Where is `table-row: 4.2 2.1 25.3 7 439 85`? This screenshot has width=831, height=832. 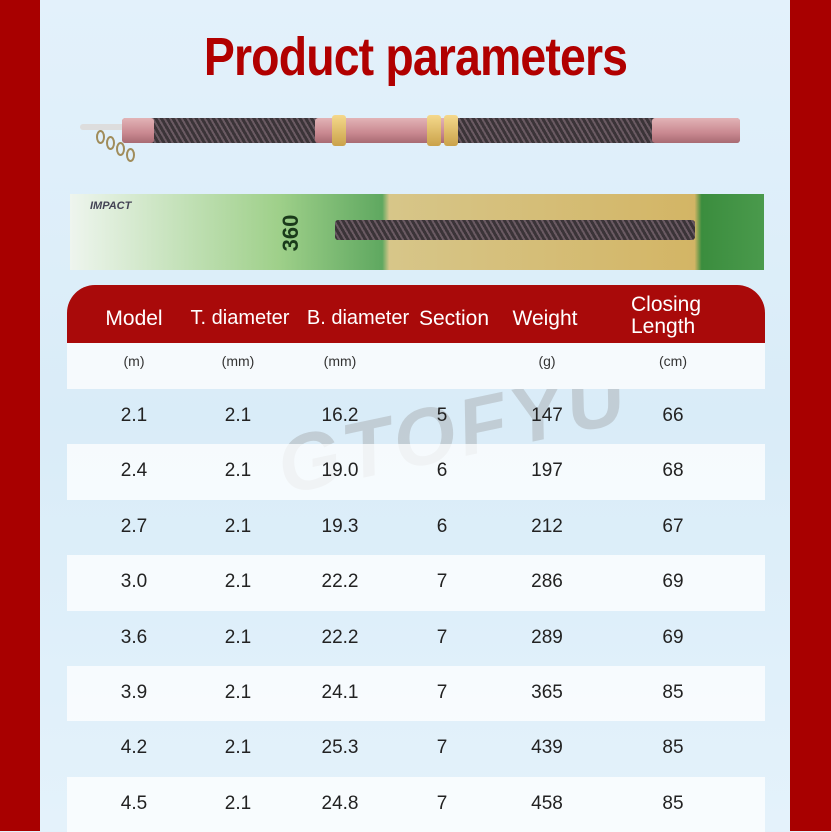
table-row: 4.2 2.1 25.3 7 439 85 is located at coordinates (416, 748).